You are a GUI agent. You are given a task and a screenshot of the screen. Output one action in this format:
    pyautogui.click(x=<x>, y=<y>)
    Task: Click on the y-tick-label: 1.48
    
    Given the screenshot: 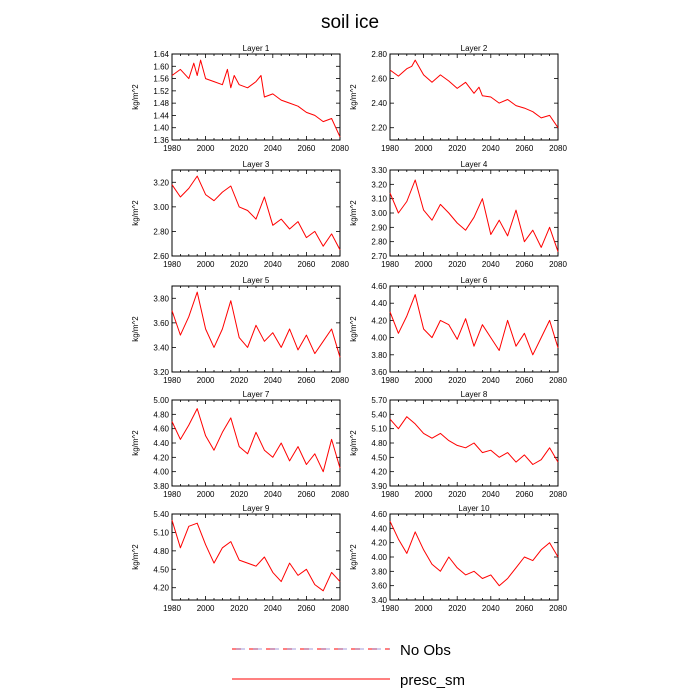 What is the action you would take?
    pyautogui.click(x=161, y=103)
    